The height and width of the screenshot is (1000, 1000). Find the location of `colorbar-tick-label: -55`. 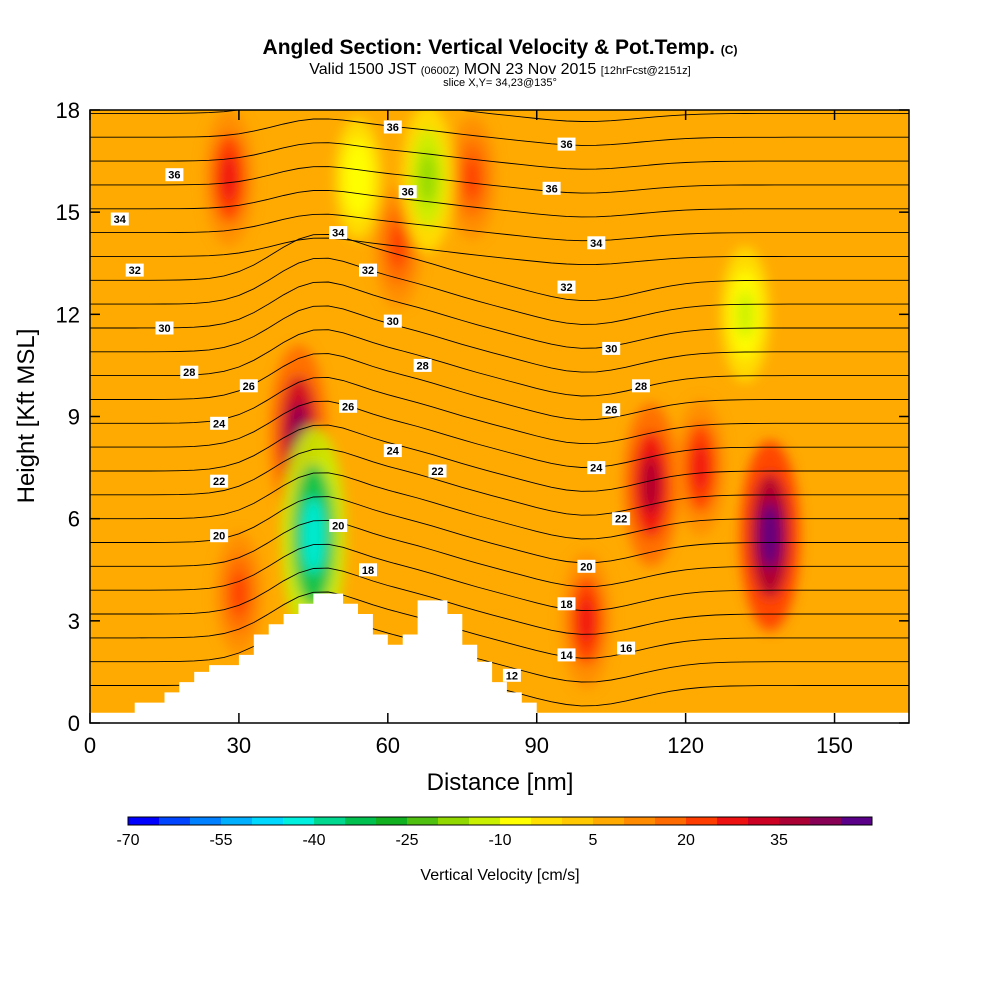

colorbar-tick-label: -55 is located at coordinates (220, 840).